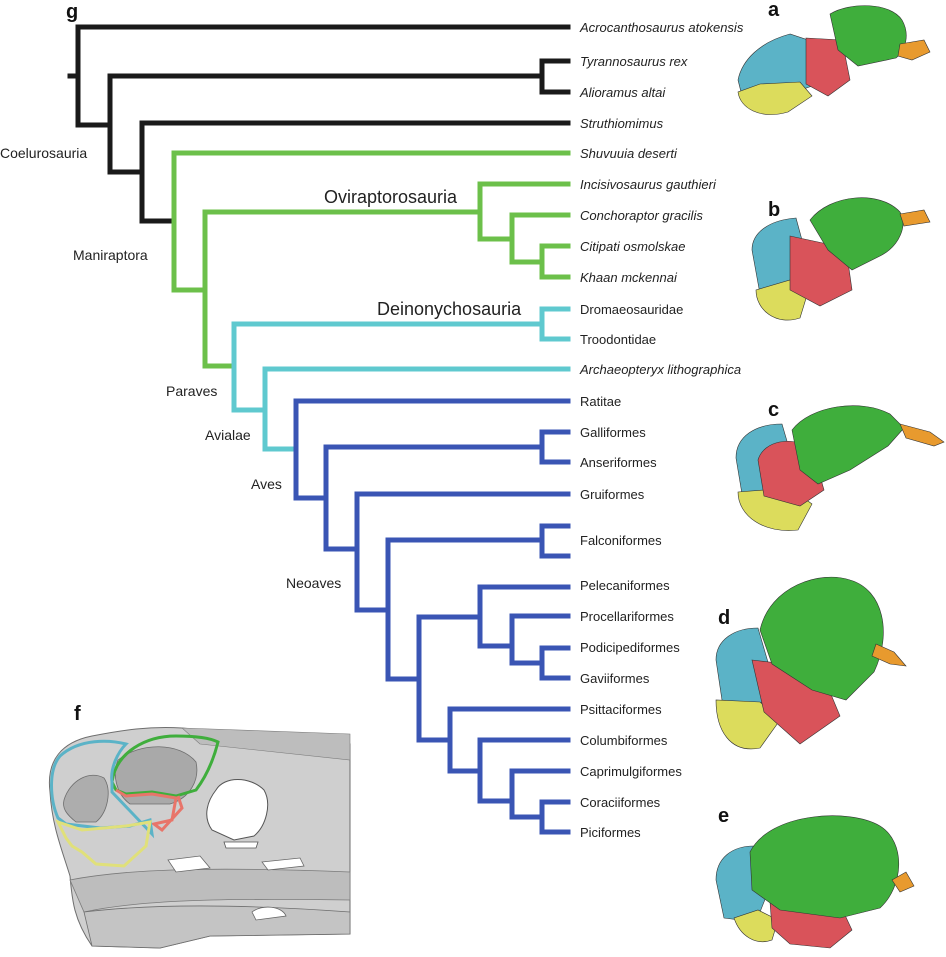 The width and height of the screenshot is (946, 957). I want to click on panel-label-a: a, so click(774, 10).